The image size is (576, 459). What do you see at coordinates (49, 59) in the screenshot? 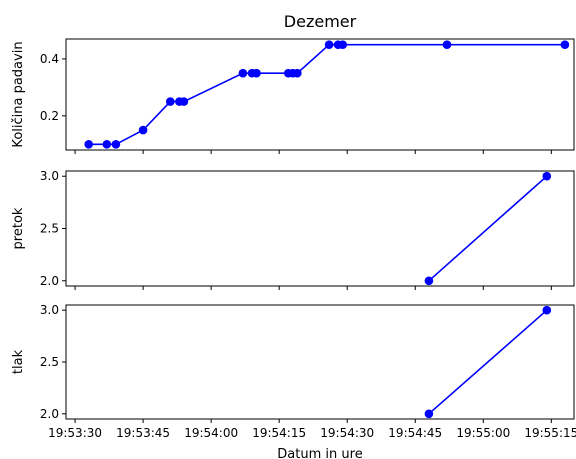
I see `y-tick-label: 0.4` at bounding box center [49, 59].